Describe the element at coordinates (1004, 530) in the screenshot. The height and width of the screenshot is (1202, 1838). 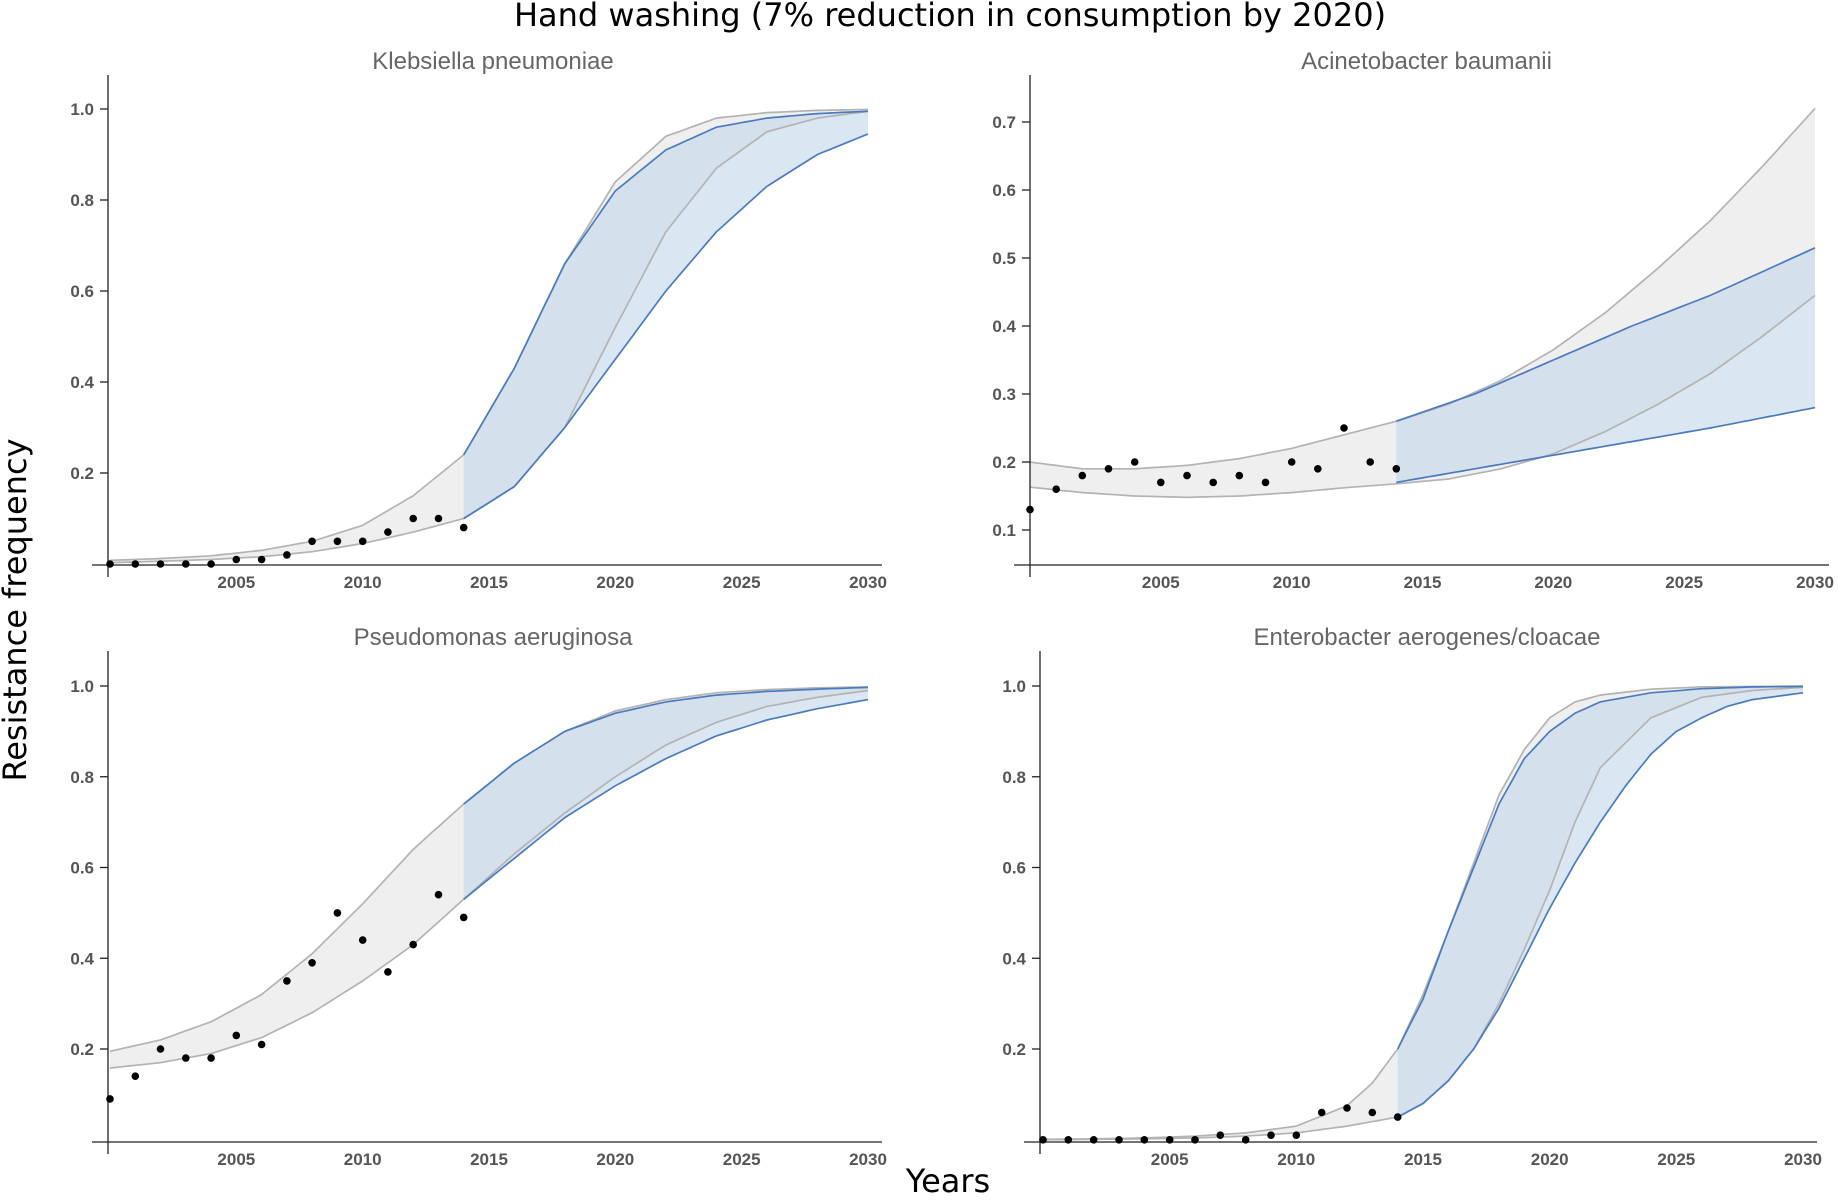
I see `y-tick-label: 0.1` at that location.